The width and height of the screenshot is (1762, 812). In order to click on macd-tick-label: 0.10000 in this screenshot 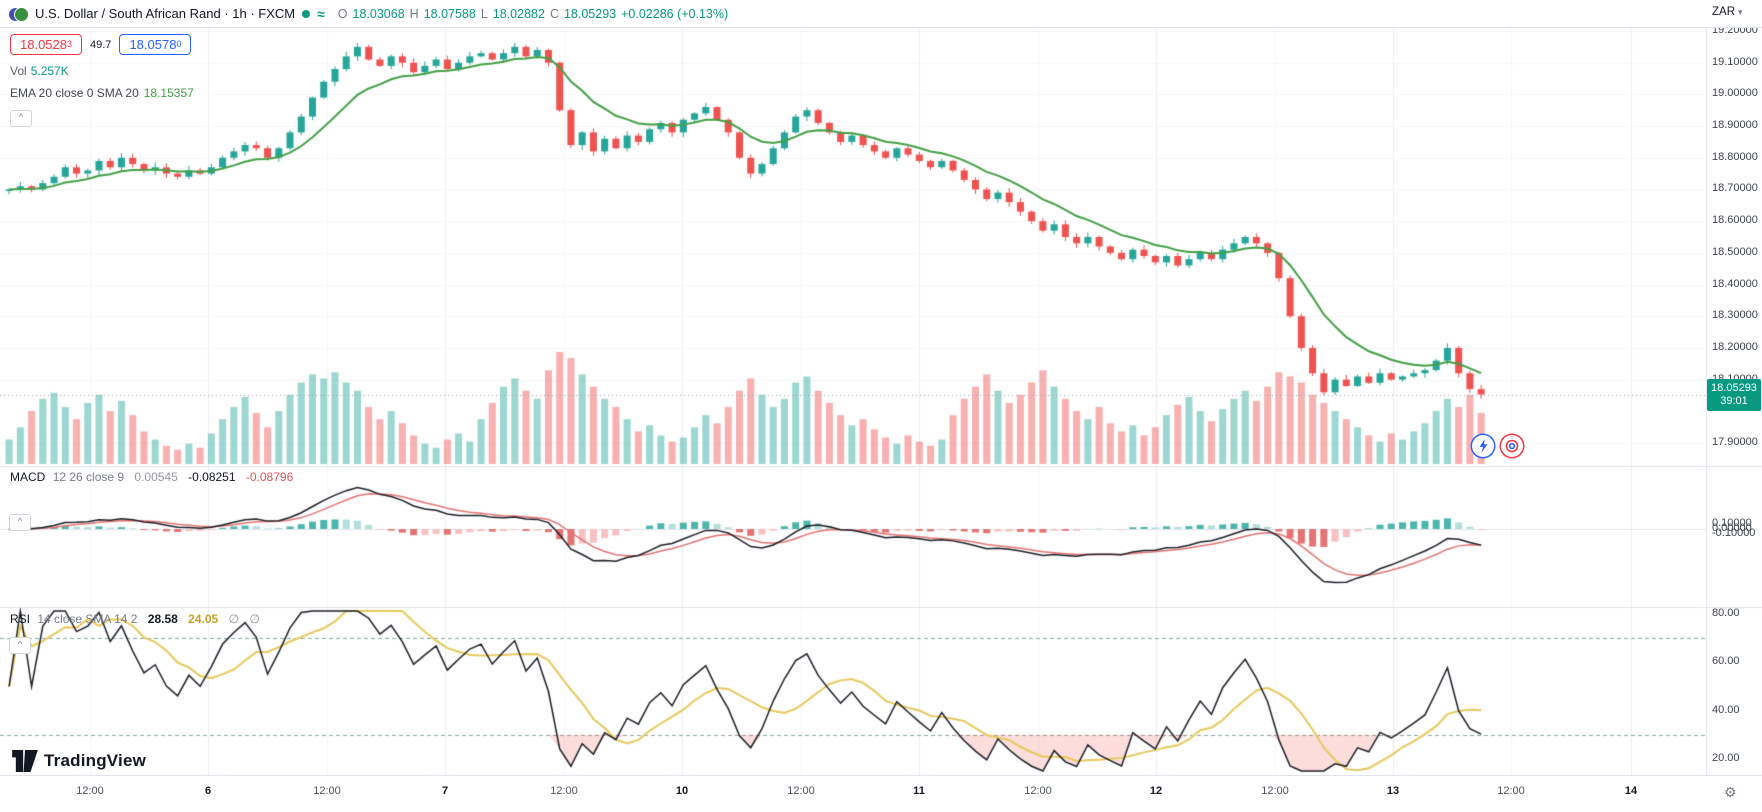, I will do `click(1732, 523)`.